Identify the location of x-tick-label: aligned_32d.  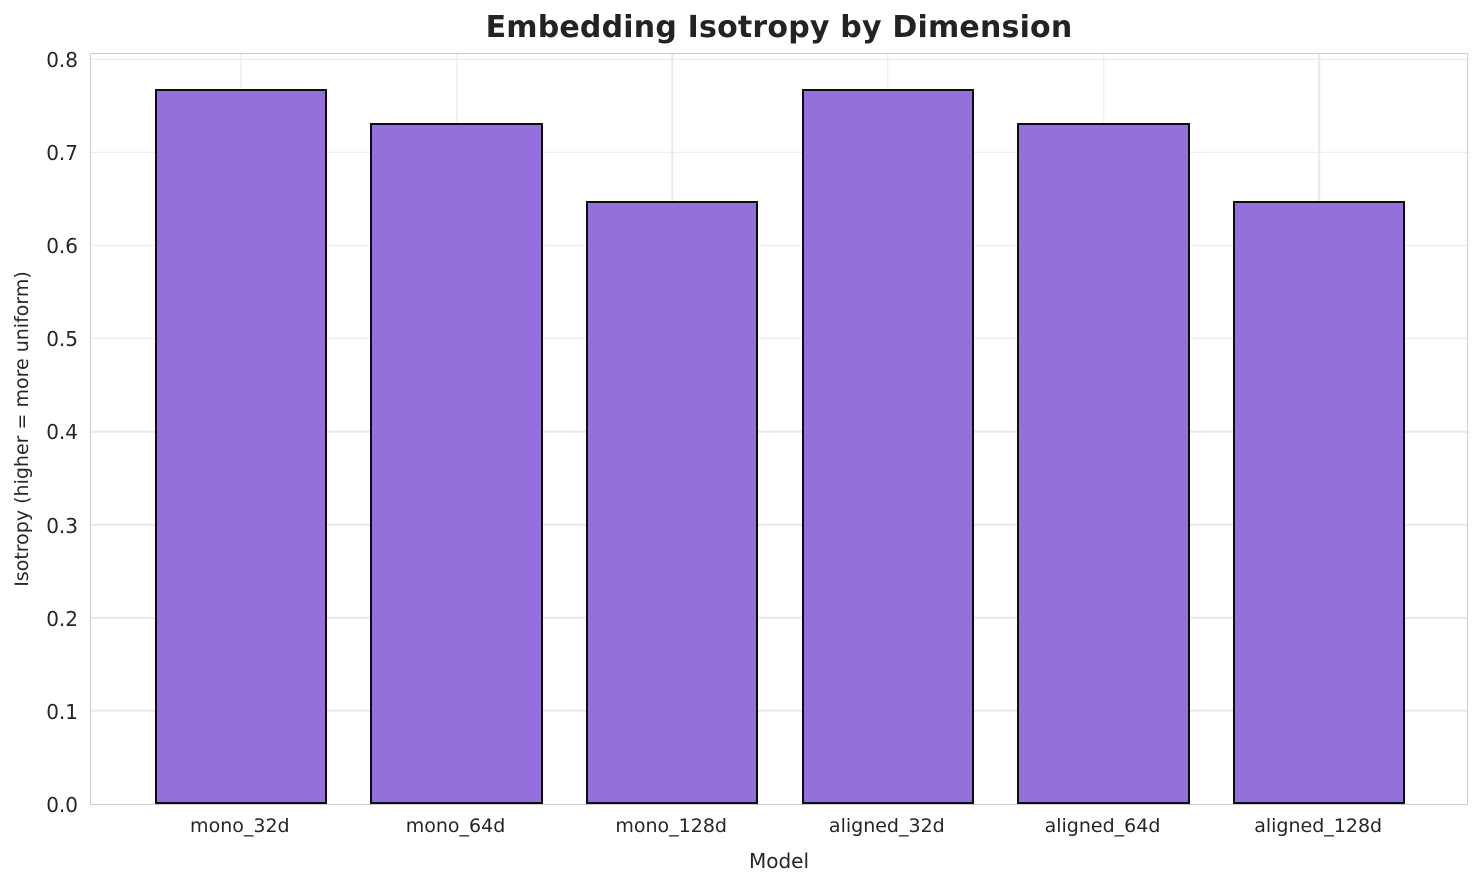
(886, 826).